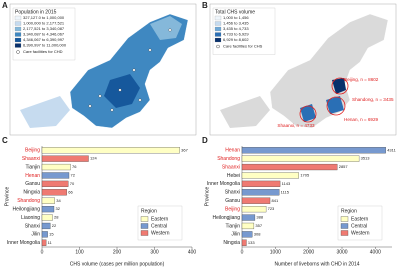 Image resolution: width=400 pixels, height=271 pixels. Describe the element at coordinates (205, 140) in the screenshot. I see `panel-label: D` at that location.